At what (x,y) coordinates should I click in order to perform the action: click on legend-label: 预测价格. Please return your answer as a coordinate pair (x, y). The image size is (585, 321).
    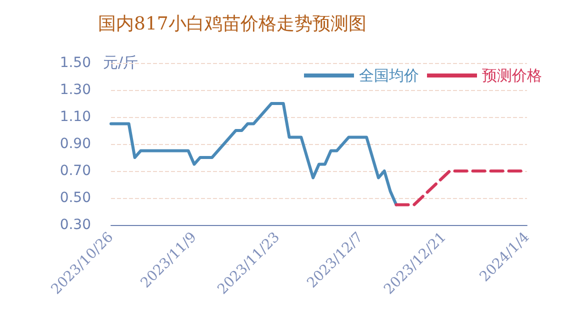
    Looking at the image, I should click on (512, 75).